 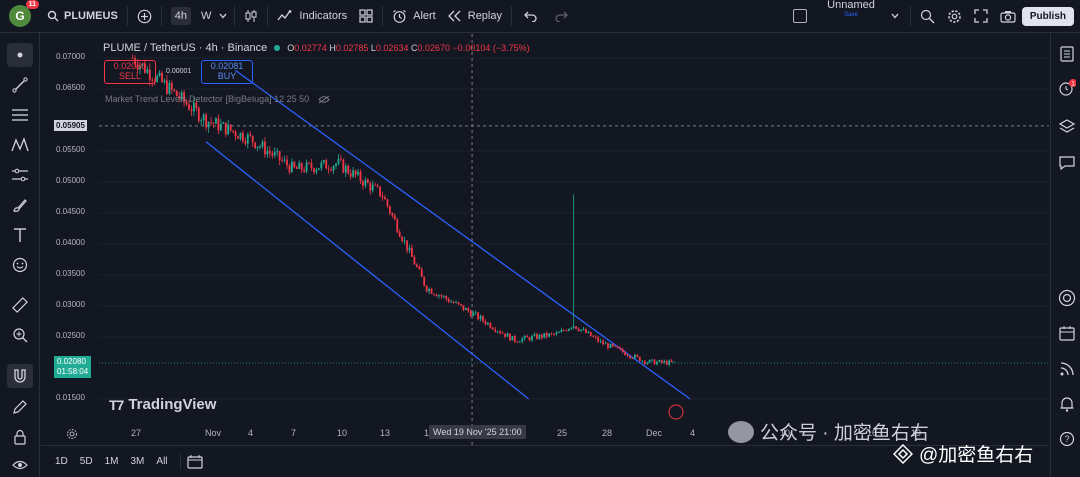 I want to click on layout-dropdown, so click(x=898, y=16).